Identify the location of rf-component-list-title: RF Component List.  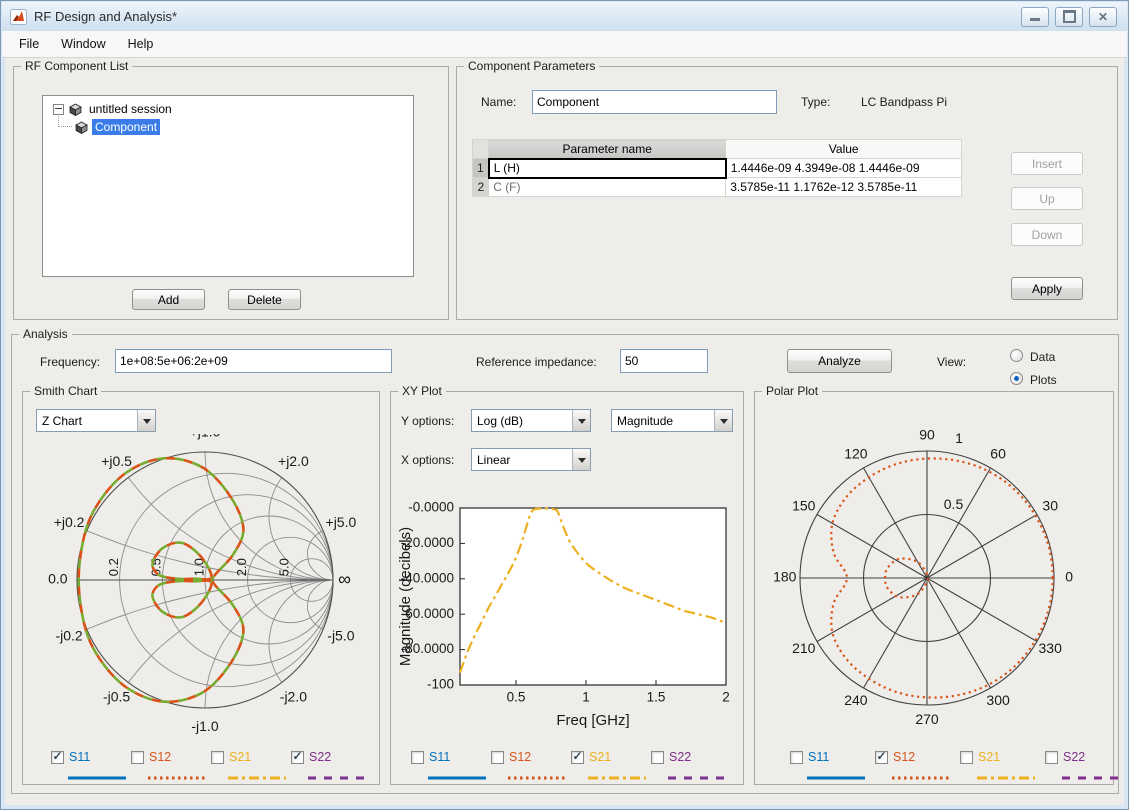
(77, 66).